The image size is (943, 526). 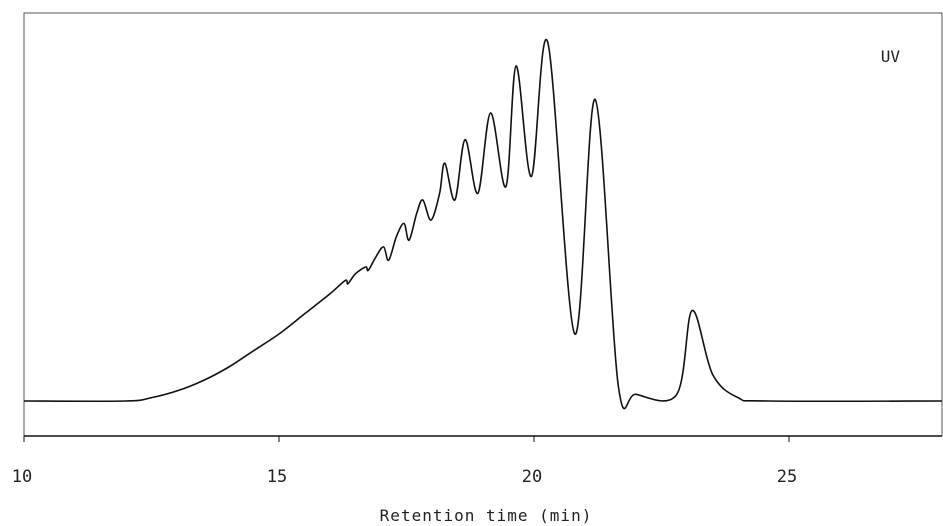 I want to click on x-tick-label: 10, so click(x=22, y=477).